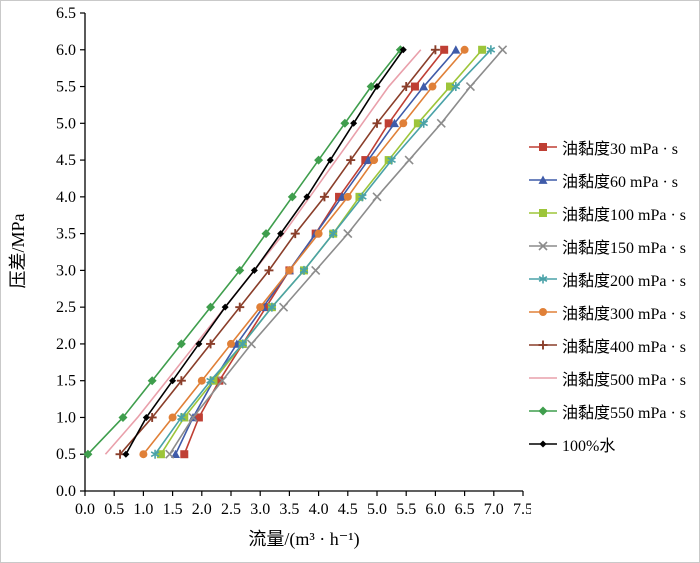 The image size is (700, 563). What do you see at coordinates (66, 87) in the screenshot?
I see `y-tick-label: 5.5` at bounding box center [66, 87].